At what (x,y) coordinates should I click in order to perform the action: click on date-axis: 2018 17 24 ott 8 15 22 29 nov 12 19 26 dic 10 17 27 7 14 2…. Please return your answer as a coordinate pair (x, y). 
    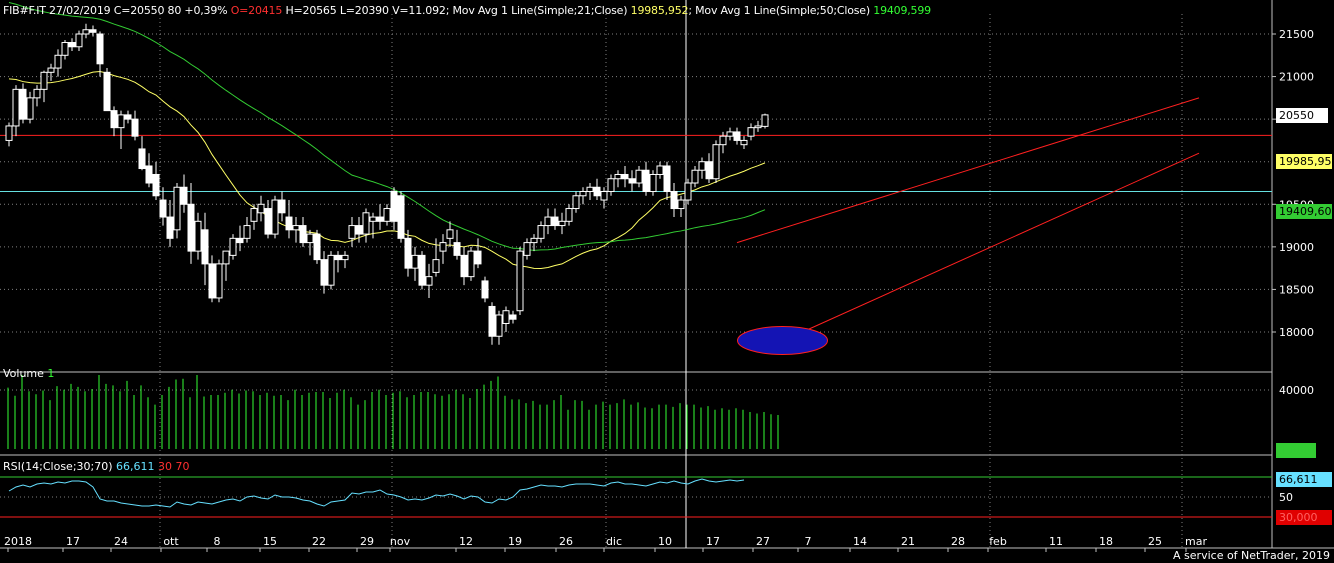
    Looking at the image, I should click on (605, 543).